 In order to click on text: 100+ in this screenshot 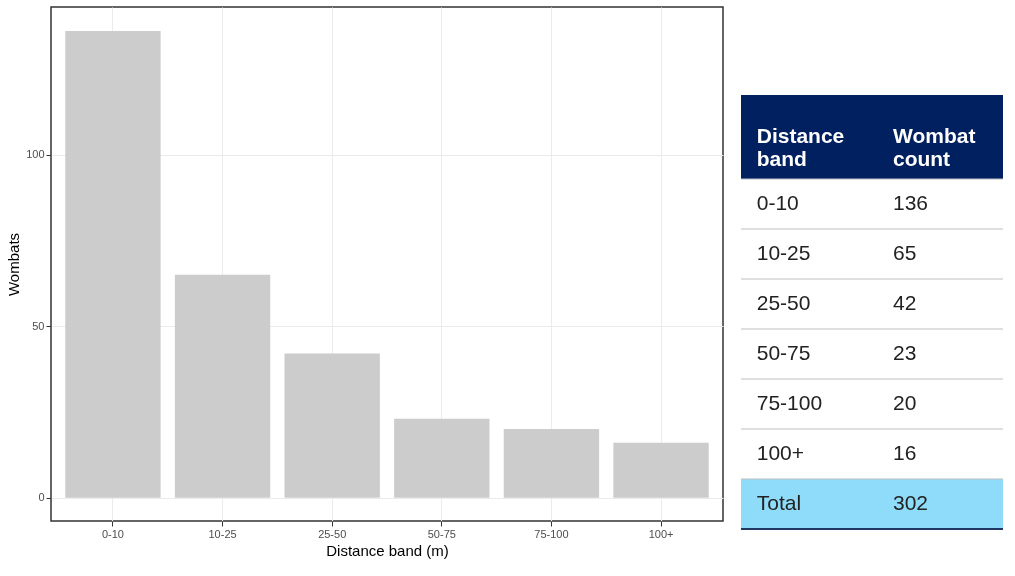, I will do `click(780, 452)`.